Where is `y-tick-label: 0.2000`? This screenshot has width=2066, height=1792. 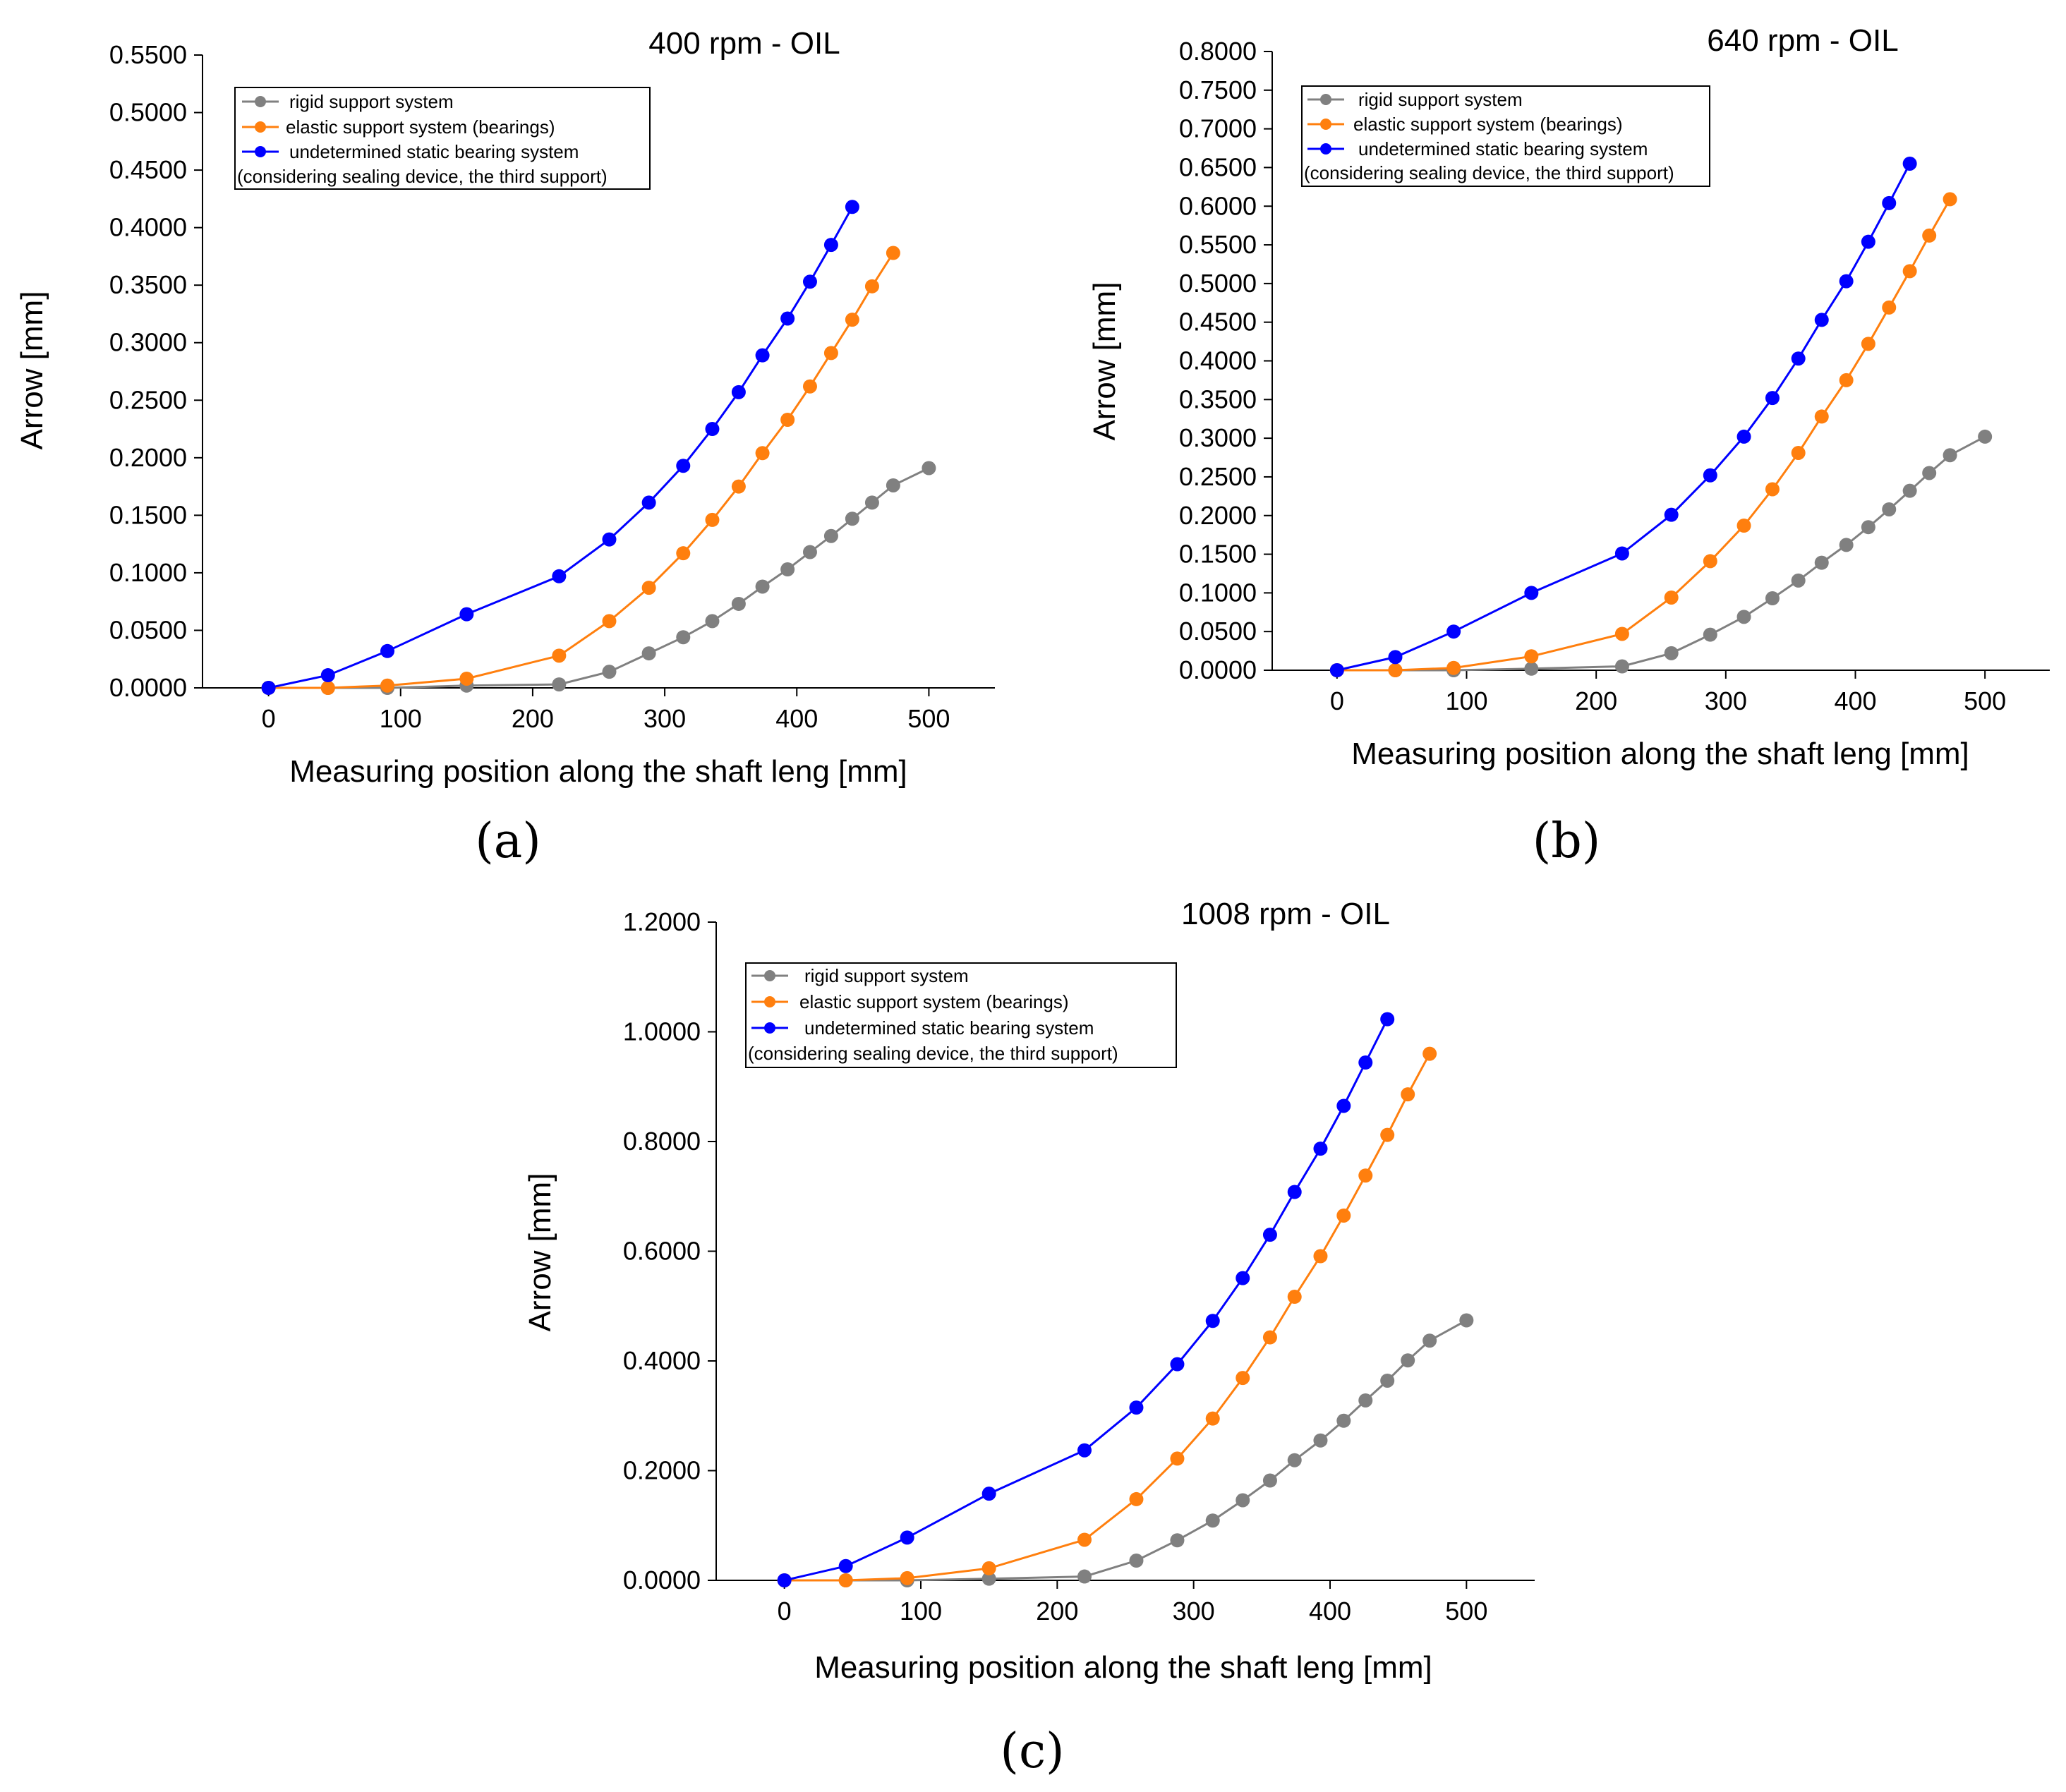 y-tick-label: 0.2000 is located at coordinates (662, 1470).